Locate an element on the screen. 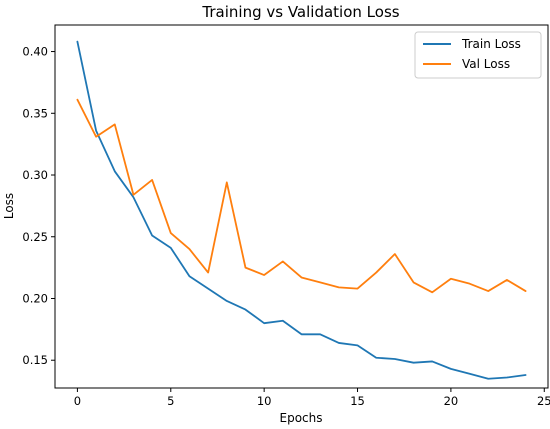 Image resolution: width=550 pixels, height=429 pixels. x-tick-label: 10 is located at coordinates (264, 401).